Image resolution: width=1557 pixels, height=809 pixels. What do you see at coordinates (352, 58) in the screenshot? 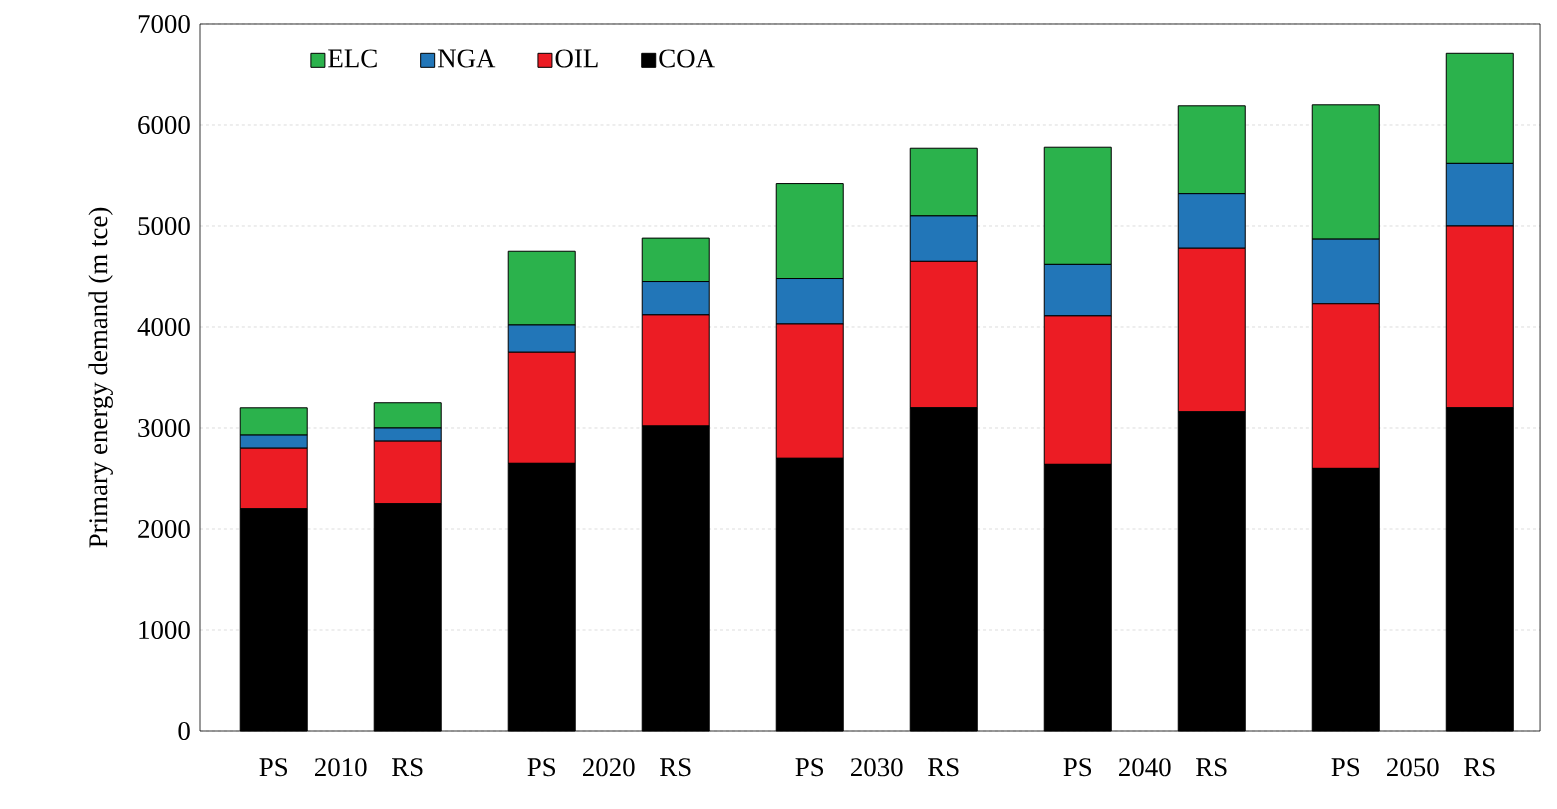
I see `legend-label: ELC` at bounding box center [352, 58].